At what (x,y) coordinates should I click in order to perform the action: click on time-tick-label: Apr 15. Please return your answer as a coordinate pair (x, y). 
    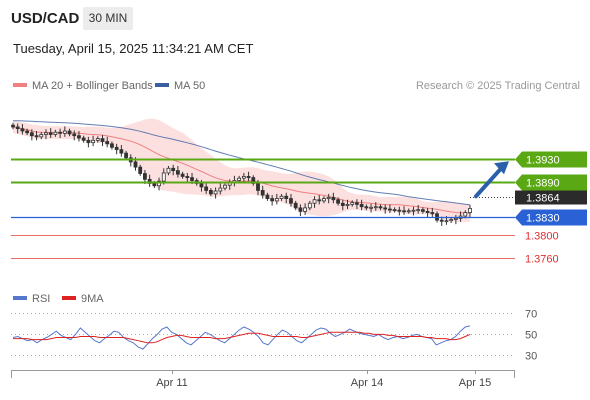
    Looking at the image, I should click on (475, 383).